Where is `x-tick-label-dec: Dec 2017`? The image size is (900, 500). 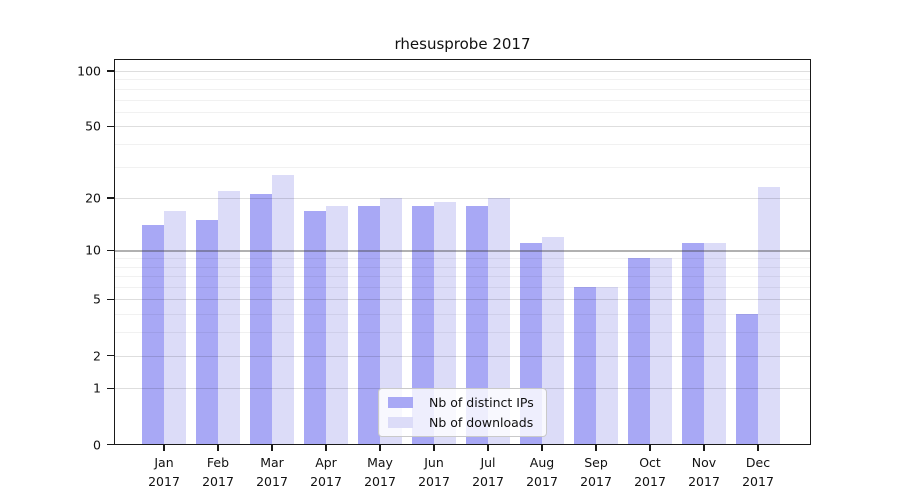
x-tick-label-dec: Dec 2017 is located at coordinates (758, 471).